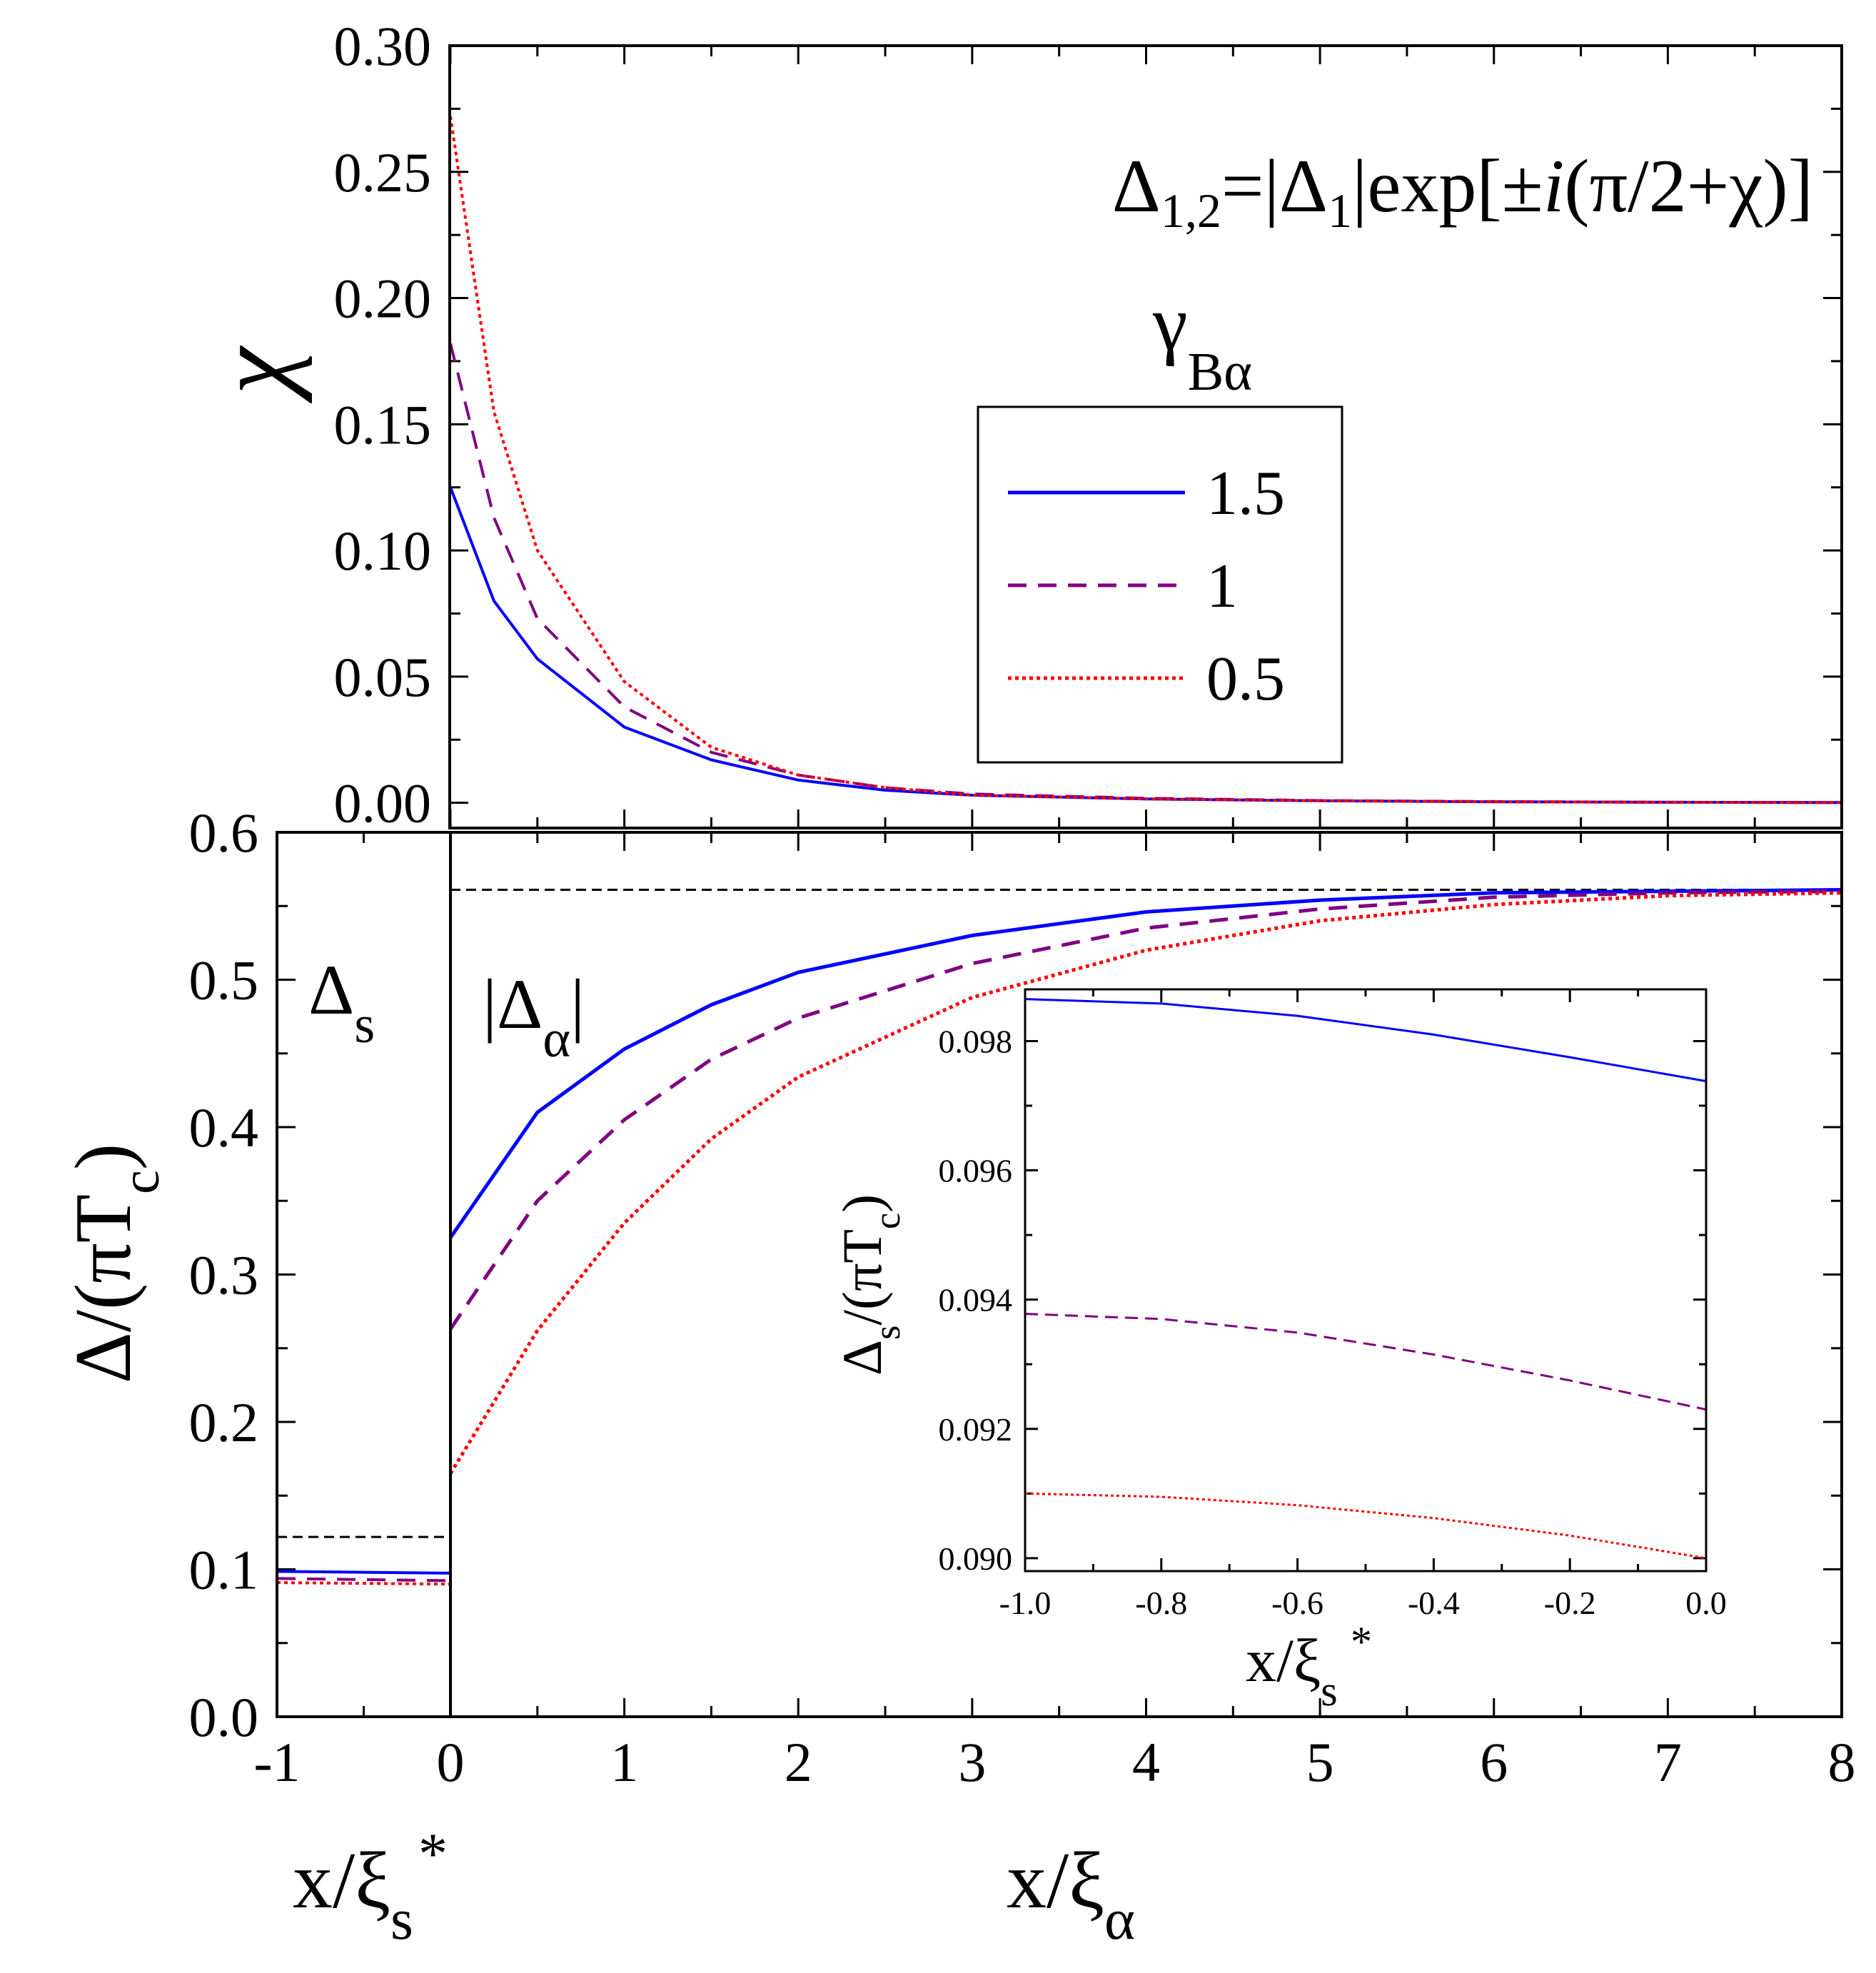  Describe the element at coordinates (103, 1288) in the screenshot. I see `delta-ylabel-main: Δ/(πT` at that location.